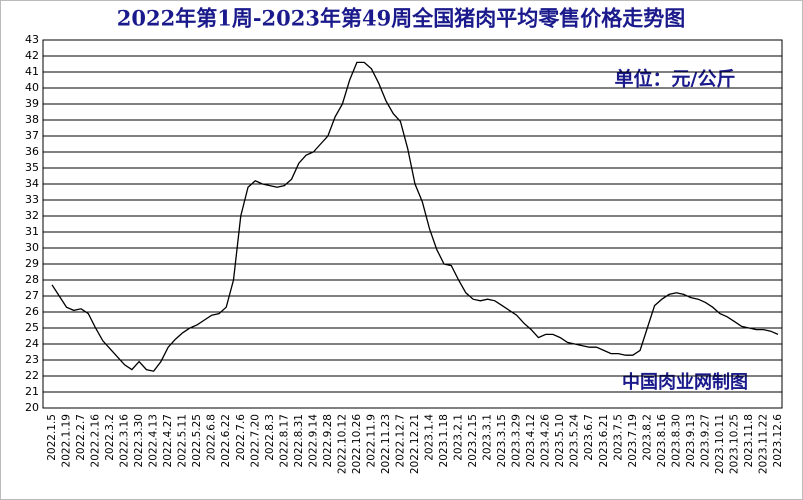  Describe the element at coordinates (647, 437) in the screenshot. I see `x-tick-label: 2023.8.2` at that location.